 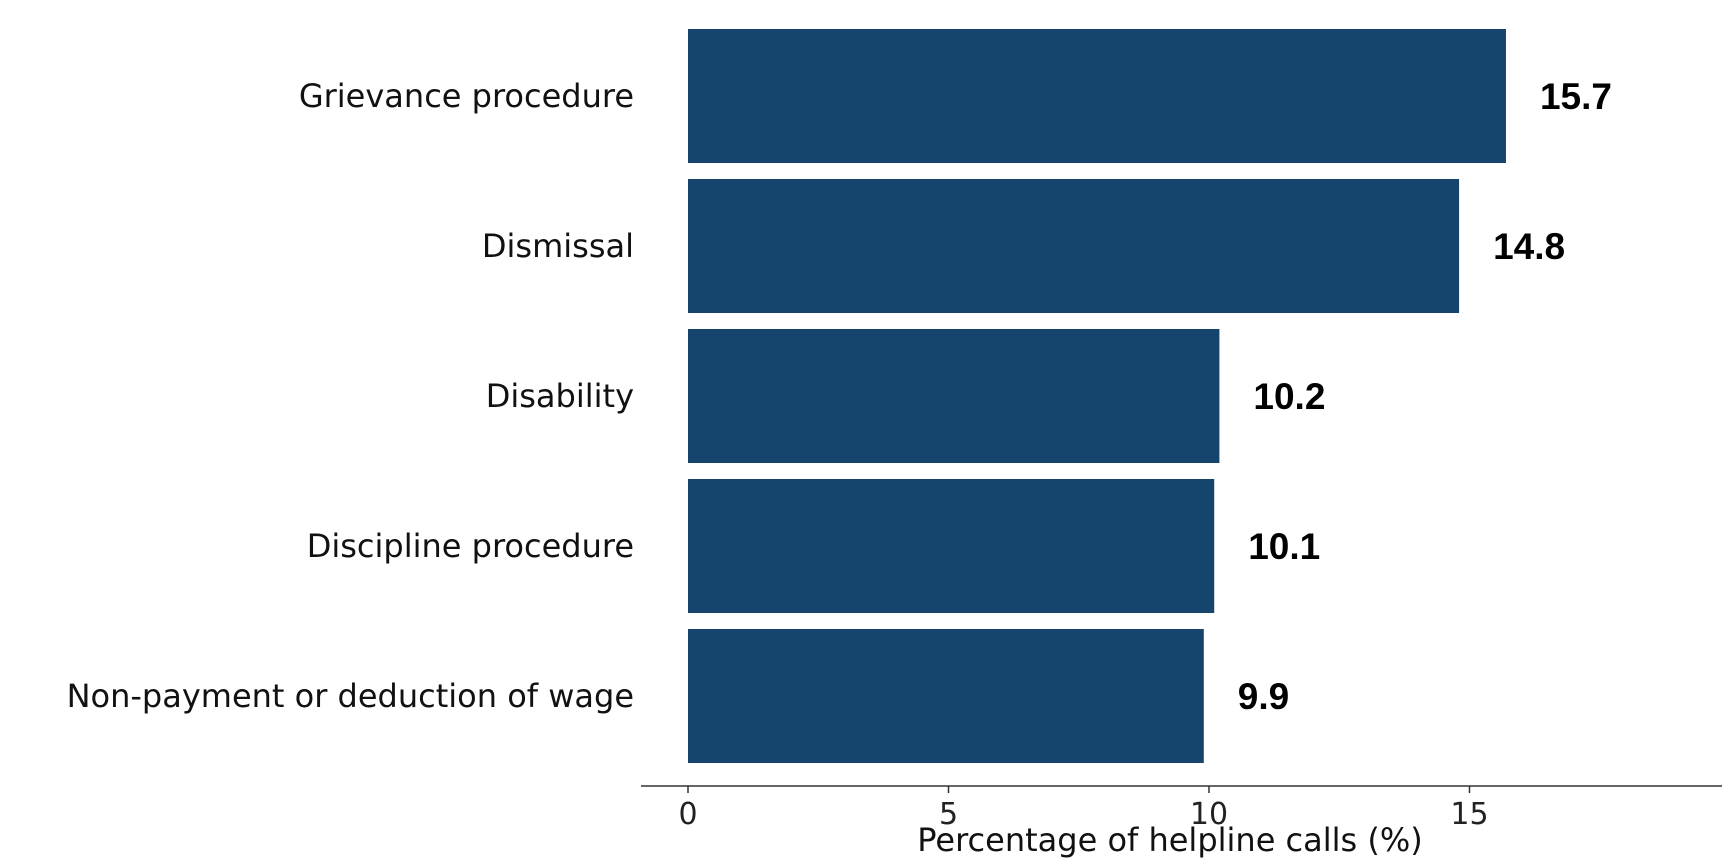 What do you see at coordinates (1576, 96) in the screenshot?
I see `bar-value-label: 15.7` at bounding box center [1576, 96].